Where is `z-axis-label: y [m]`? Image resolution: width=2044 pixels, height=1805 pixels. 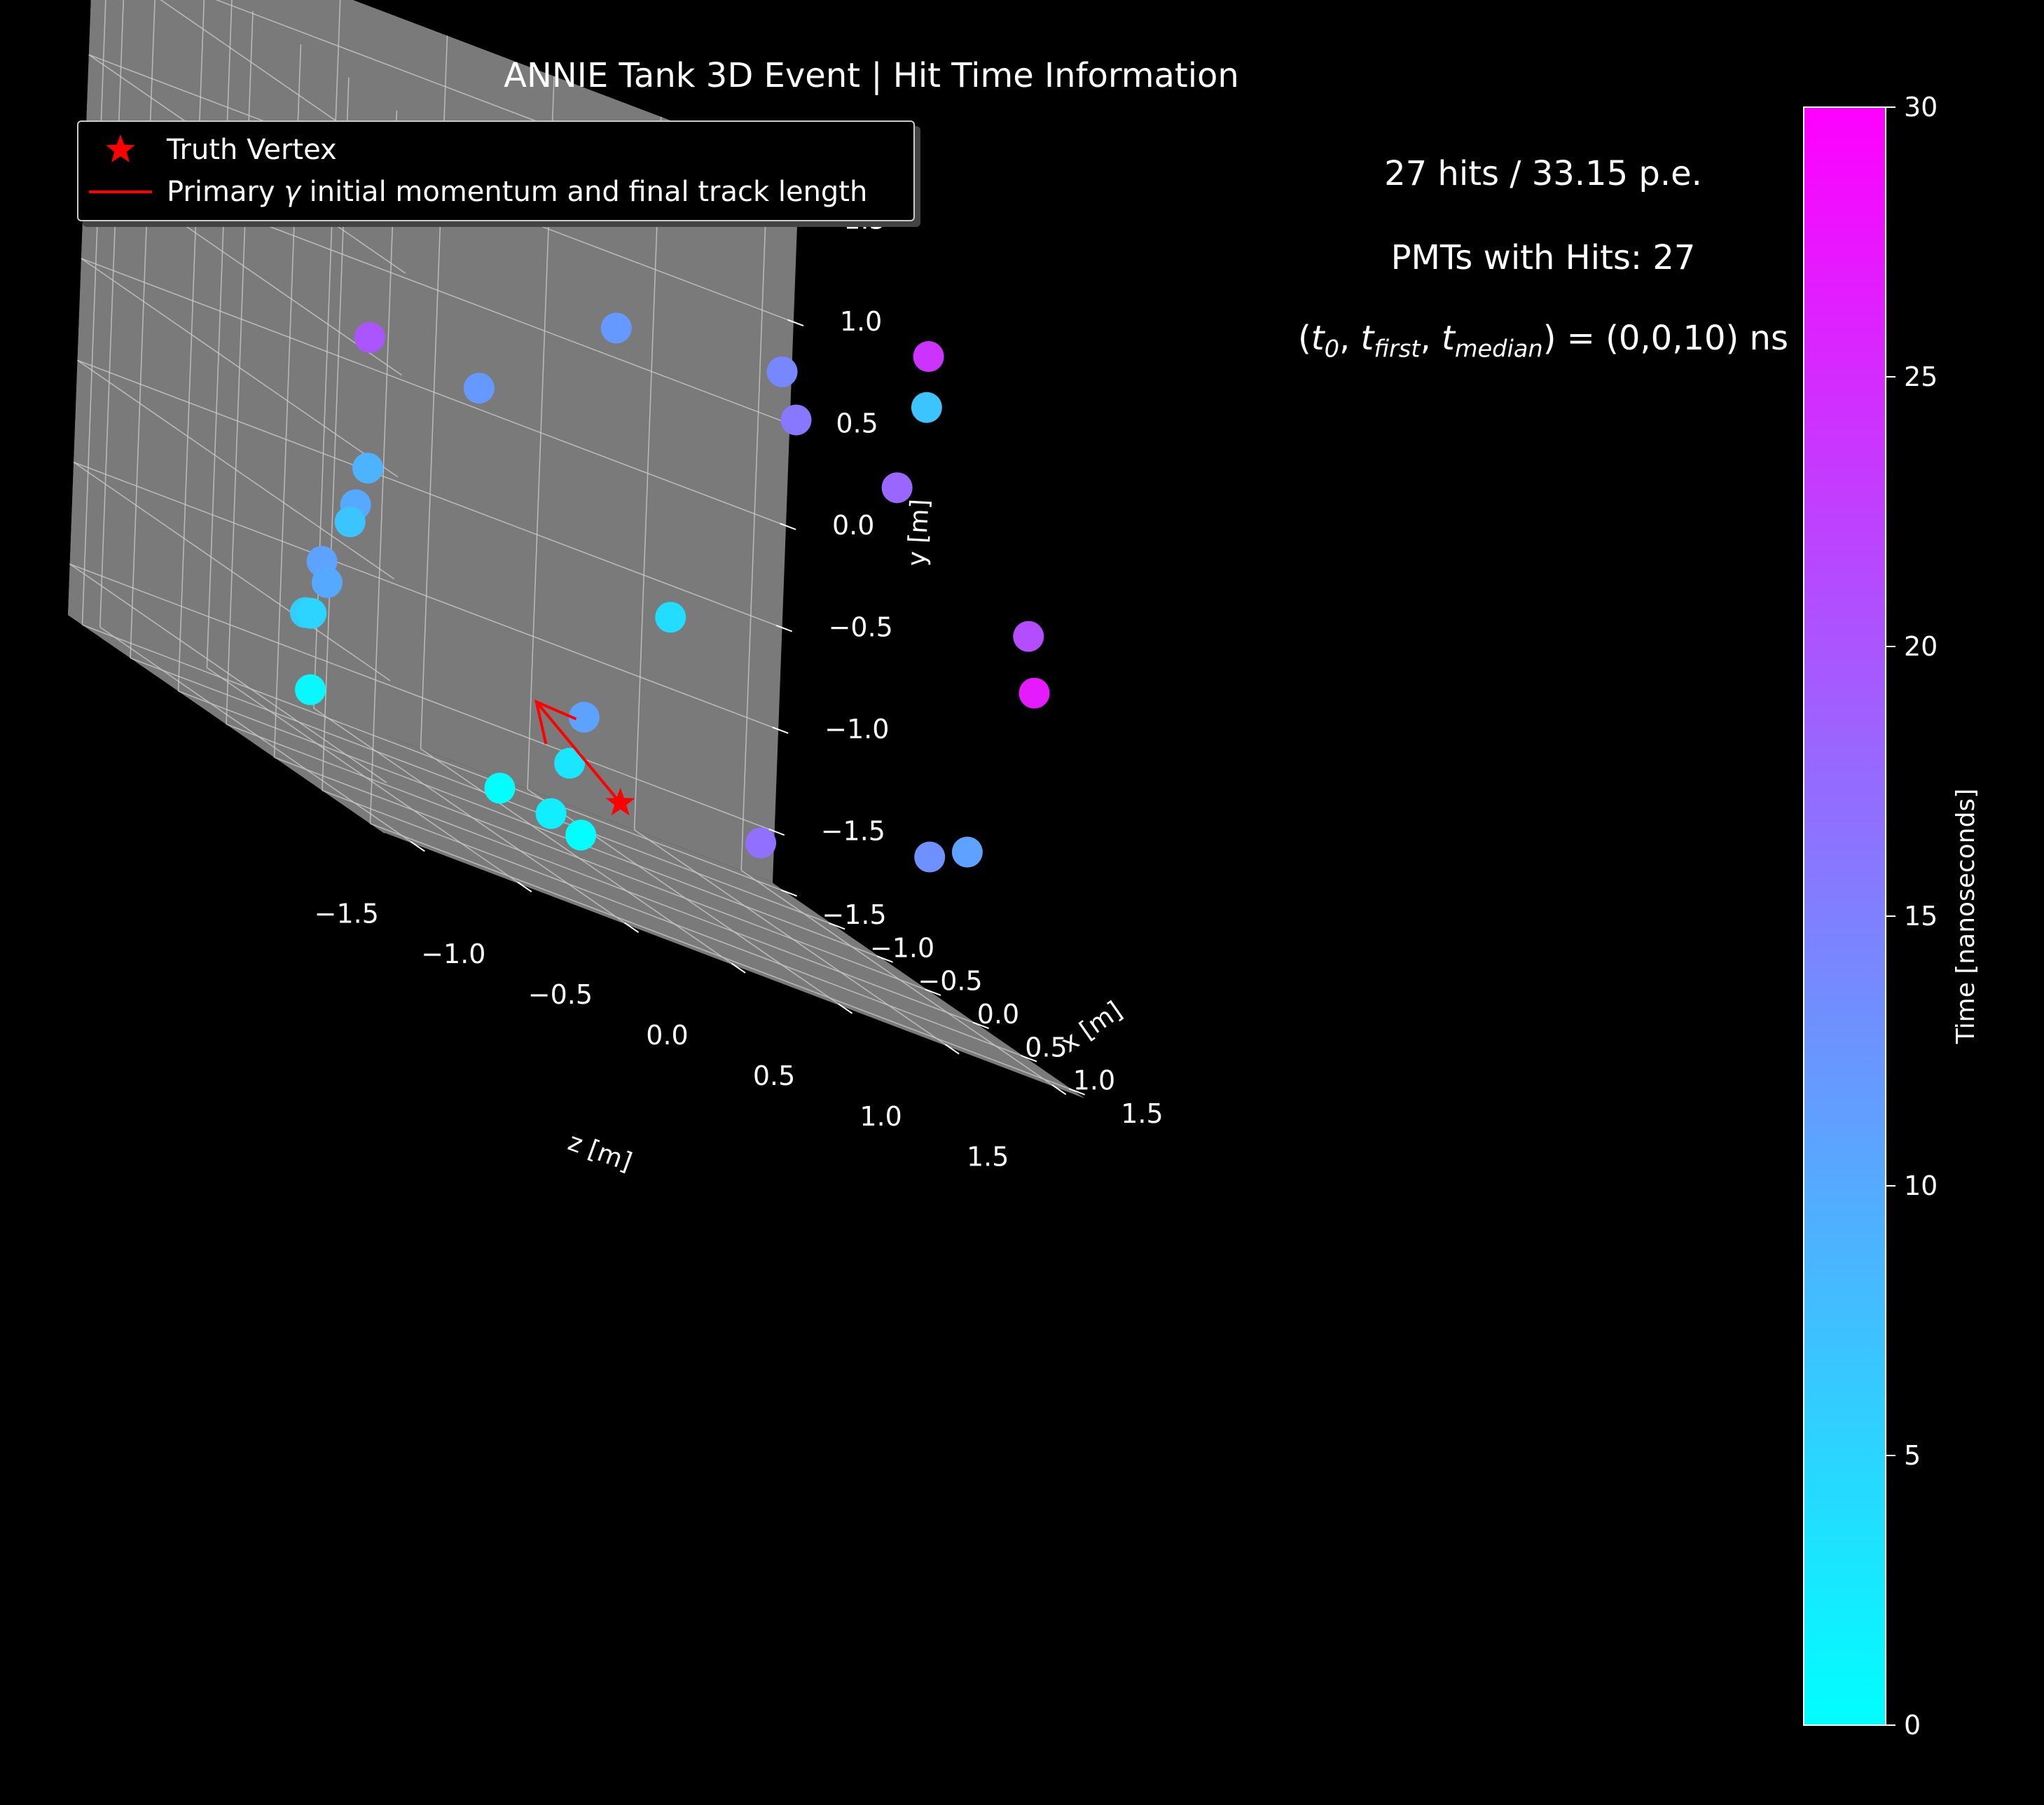
z-axis-label: y [m] is located at coordinates (919, 532).